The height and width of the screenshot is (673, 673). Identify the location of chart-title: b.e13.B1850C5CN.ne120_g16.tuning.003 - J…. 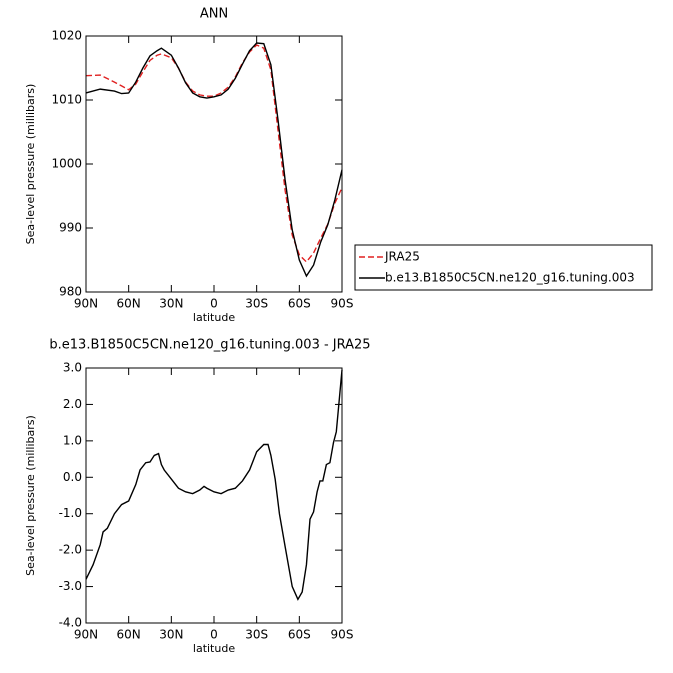
(209, 345).